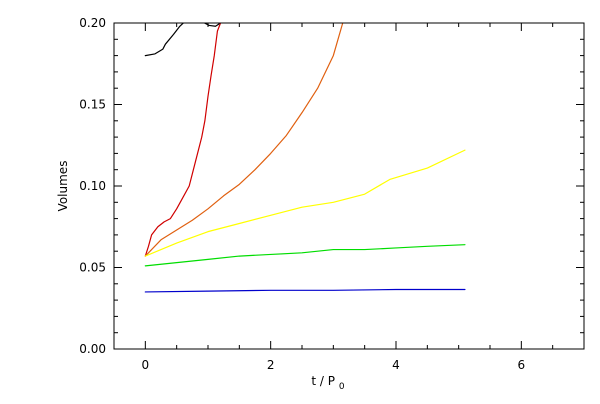 Image resolution: width=600 pixels, height=404 pixels. I want to click on y-axis-label: Volumes, so click(63, 186).